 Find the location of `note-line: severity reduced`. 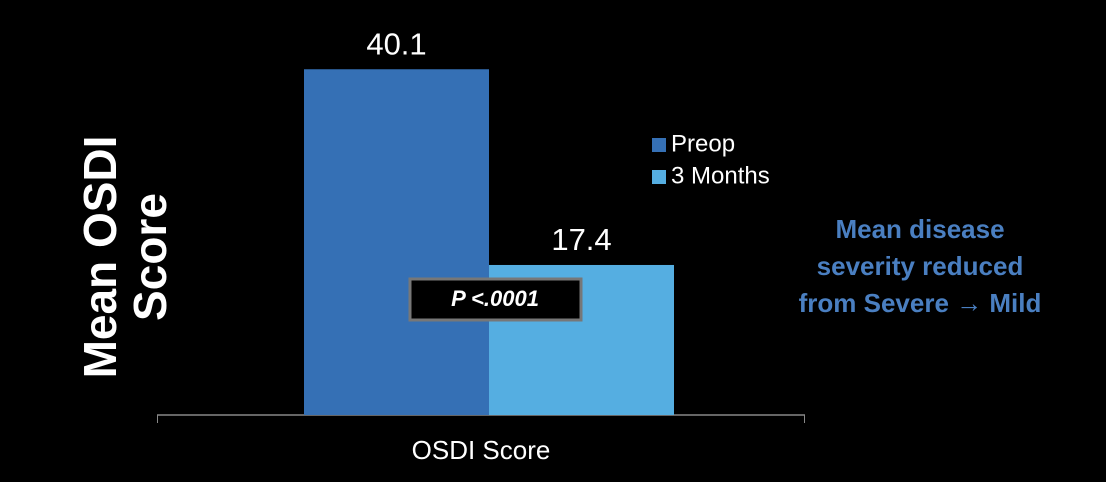

note-line: severity reduced is located at coordinates (920, 266).